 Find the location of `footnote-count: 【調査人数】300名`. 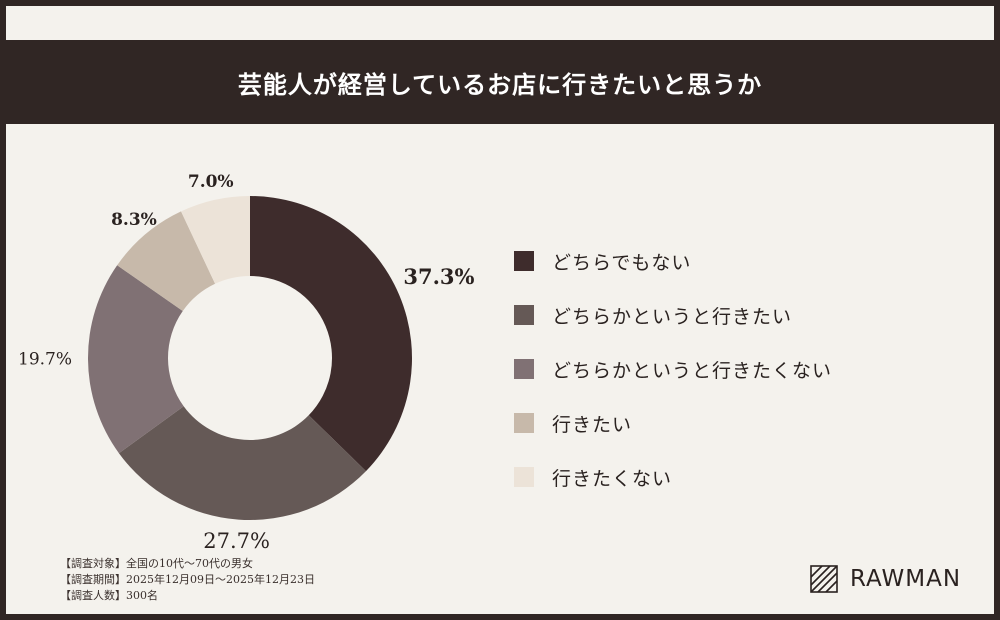

footnote-count: 【調査人数】300名 is located at coordinates (109, 595).